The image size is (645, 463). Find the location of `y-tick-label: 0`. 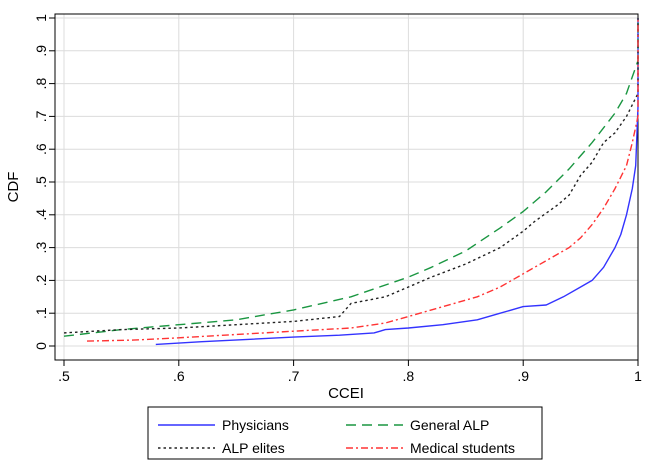

y-tick-label: 0 is located at coordinates (41, 346).